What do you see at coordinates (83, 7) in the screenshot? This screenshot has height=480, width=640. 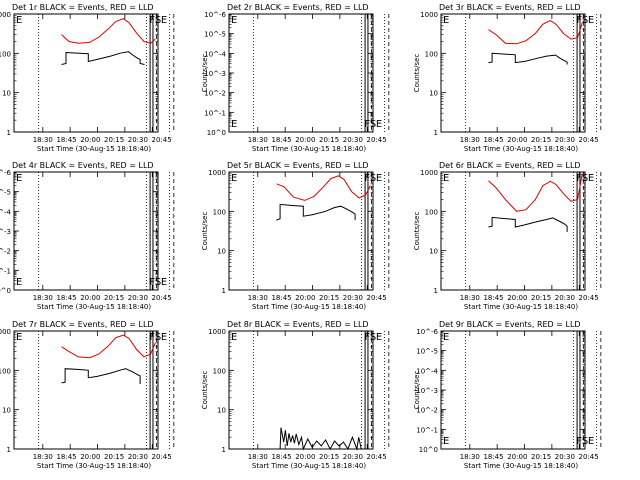 I see `panel-title: Det 1r BLACK = Events, RED = LLD` at bounding box center [83, 7].